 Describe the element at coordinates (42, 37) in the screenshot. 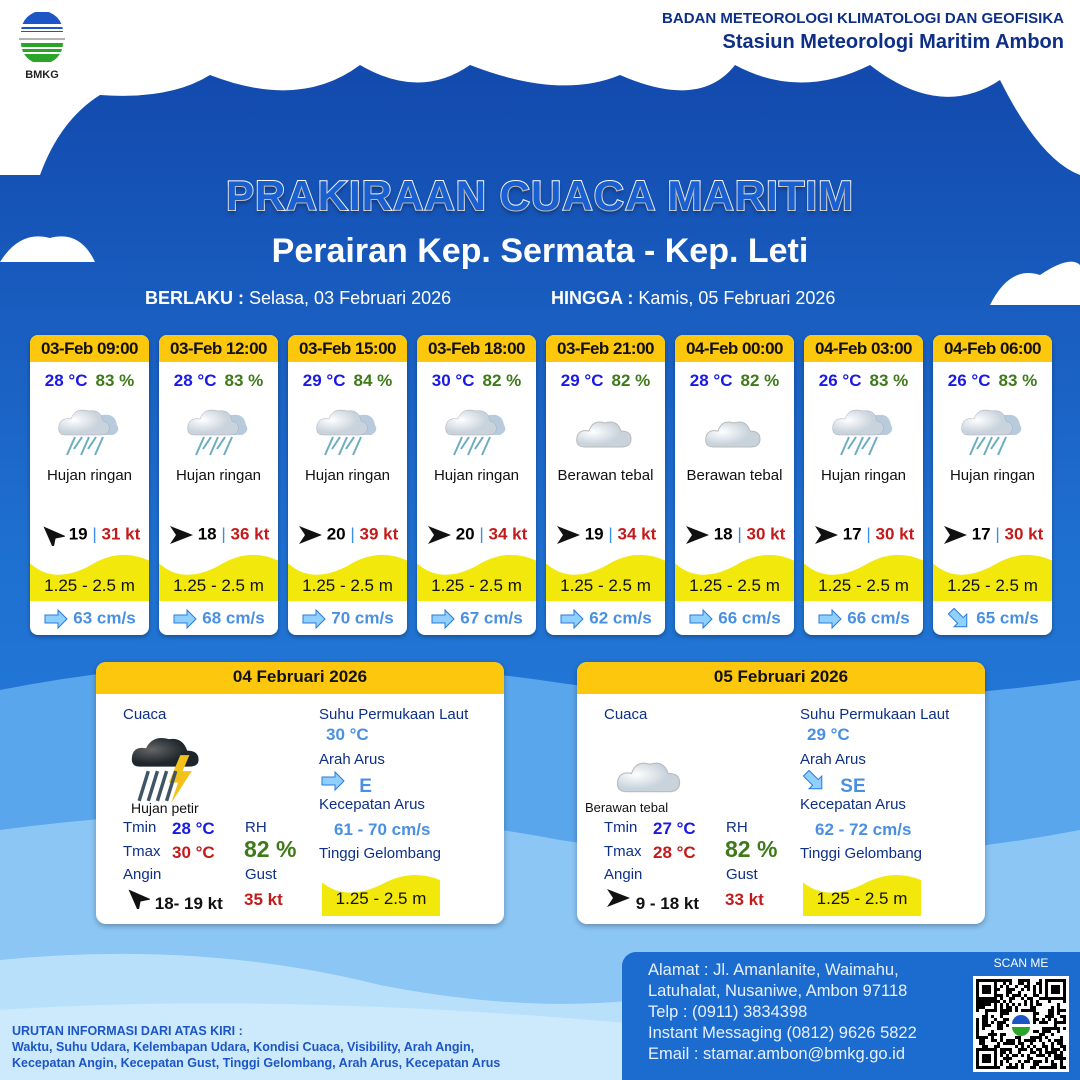

I see `bmkg-logo-icon` at that location.